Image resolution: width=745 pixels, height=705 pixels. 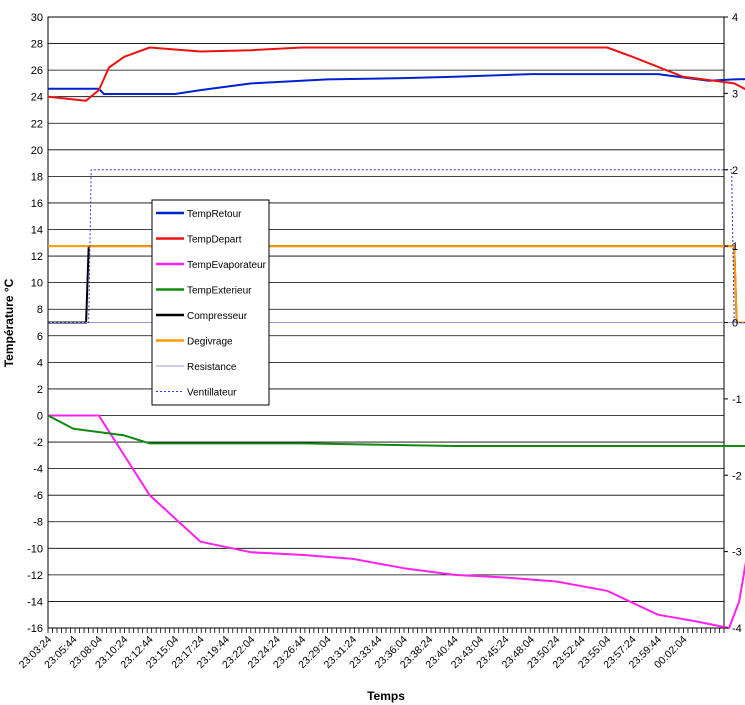 What do you see at coordinates (737, 553) in the screenshot?
I see `y2-tick-label: -3` at bounding box center [737, 553].